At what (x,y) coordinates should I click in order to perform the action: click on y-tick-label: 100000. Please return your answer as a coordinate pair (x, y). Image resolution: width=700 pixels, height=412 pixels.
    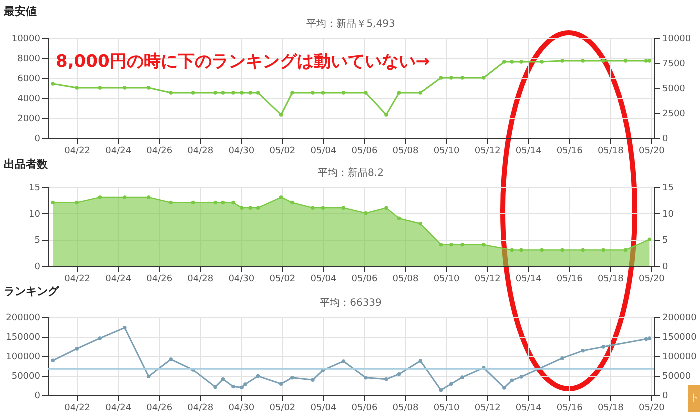
    Looking at the image, I should click on (23, 357).